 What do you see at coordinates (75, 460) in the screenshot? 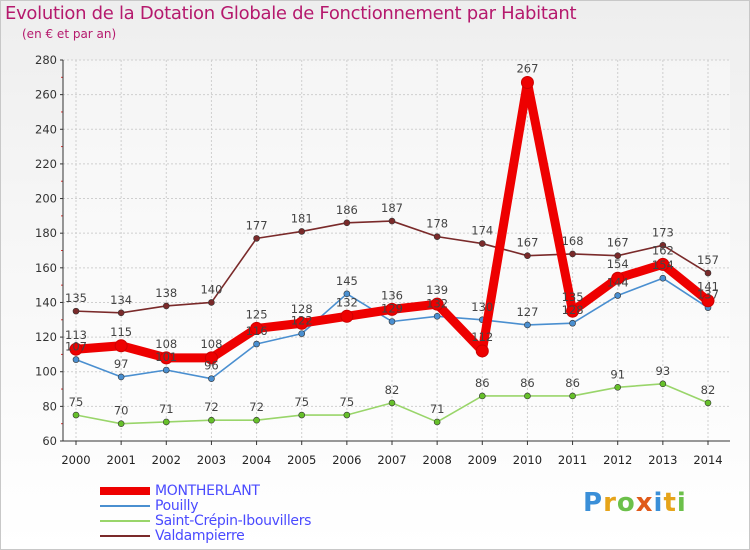
I see `x-tick-label: 2000` at bounding box center [75, 460].